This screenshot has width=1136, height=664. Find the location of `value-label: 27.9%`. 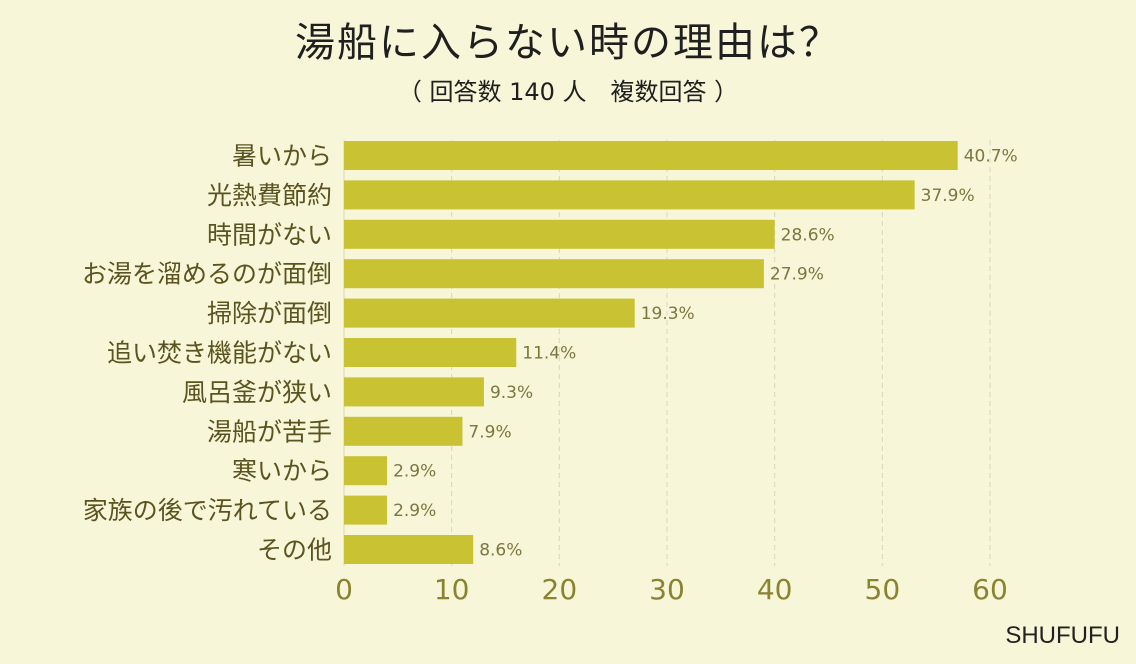

value-label: 27.9% is located at coordinates (797, 275).